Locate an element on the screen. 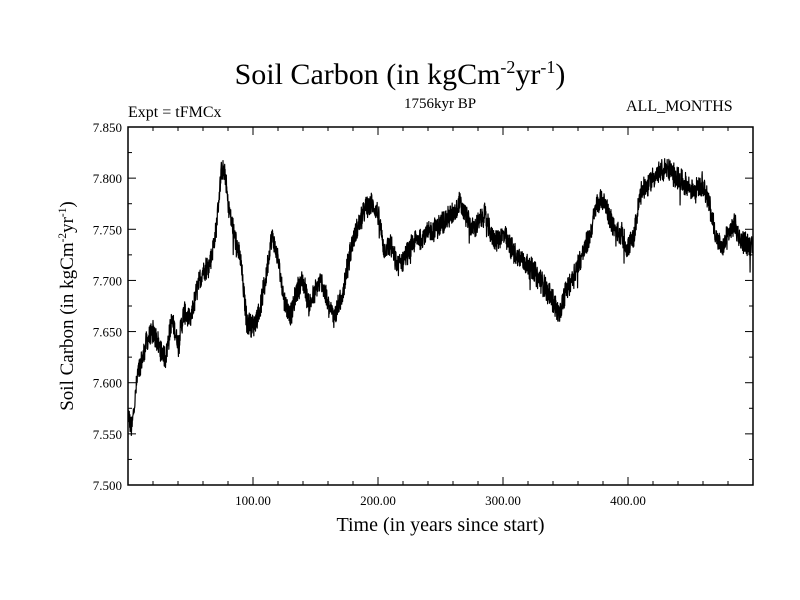 The height and width of the screenshot is (600, 800). y-tick-label: 7.700 is located at coordinates (107, 280).